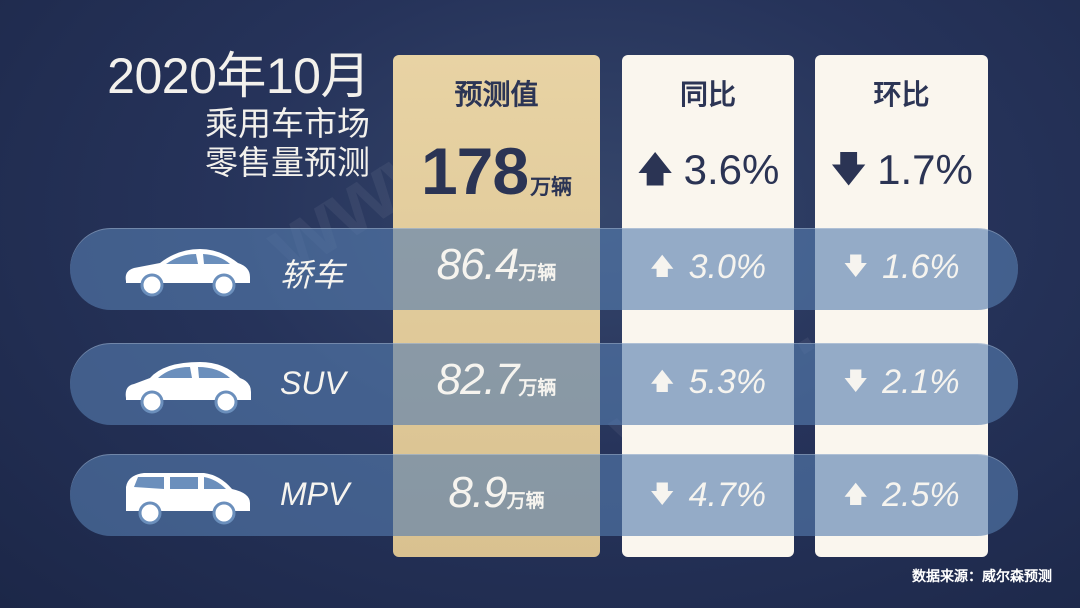 Image resolution: width=1080 pixels, height=608 pixels. Describe the element at coordinates (921, 495) in the screenshot. I see `mpv-mom-value: 2.5%` at that location.